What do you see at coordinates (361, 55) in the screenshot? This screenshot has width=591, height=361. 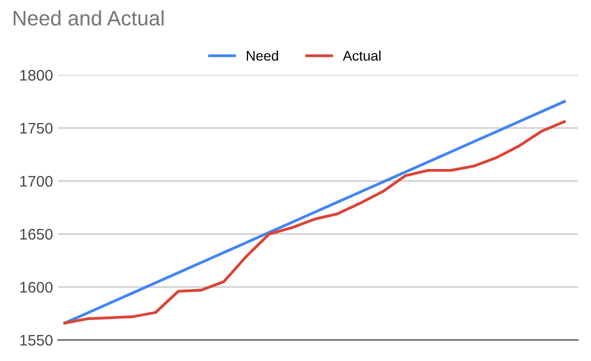 I see `legend-label: Actual` at bounding box center [361, 55].